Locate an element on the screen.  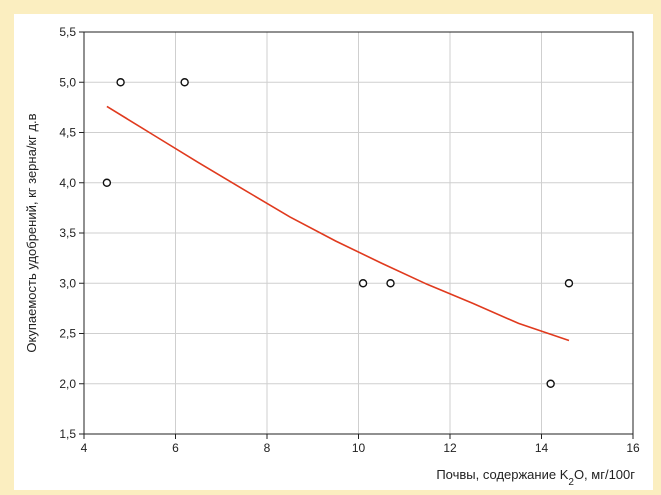
y-tick-label: 2,0 is located at coordinates (67, 384).